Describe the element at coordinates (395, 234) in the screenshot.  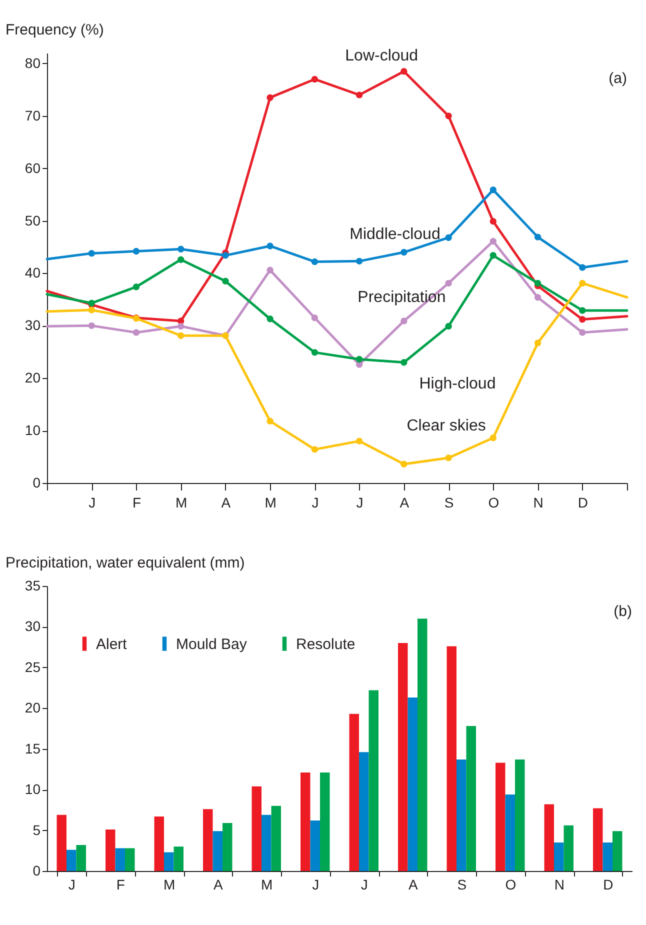
I see `series-label: Middle-cloud` at that location.